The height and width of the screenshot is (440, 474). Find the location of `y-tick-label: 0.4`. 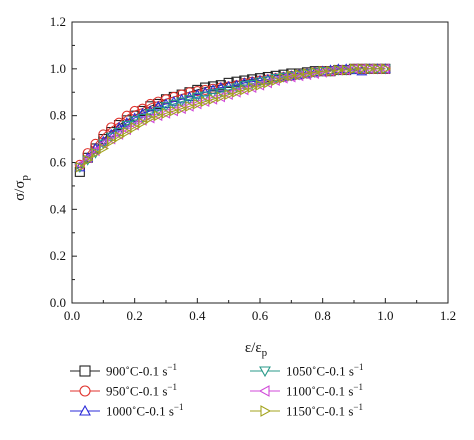

y-tick-label: 0.4 is located at coordinates (58, 208).